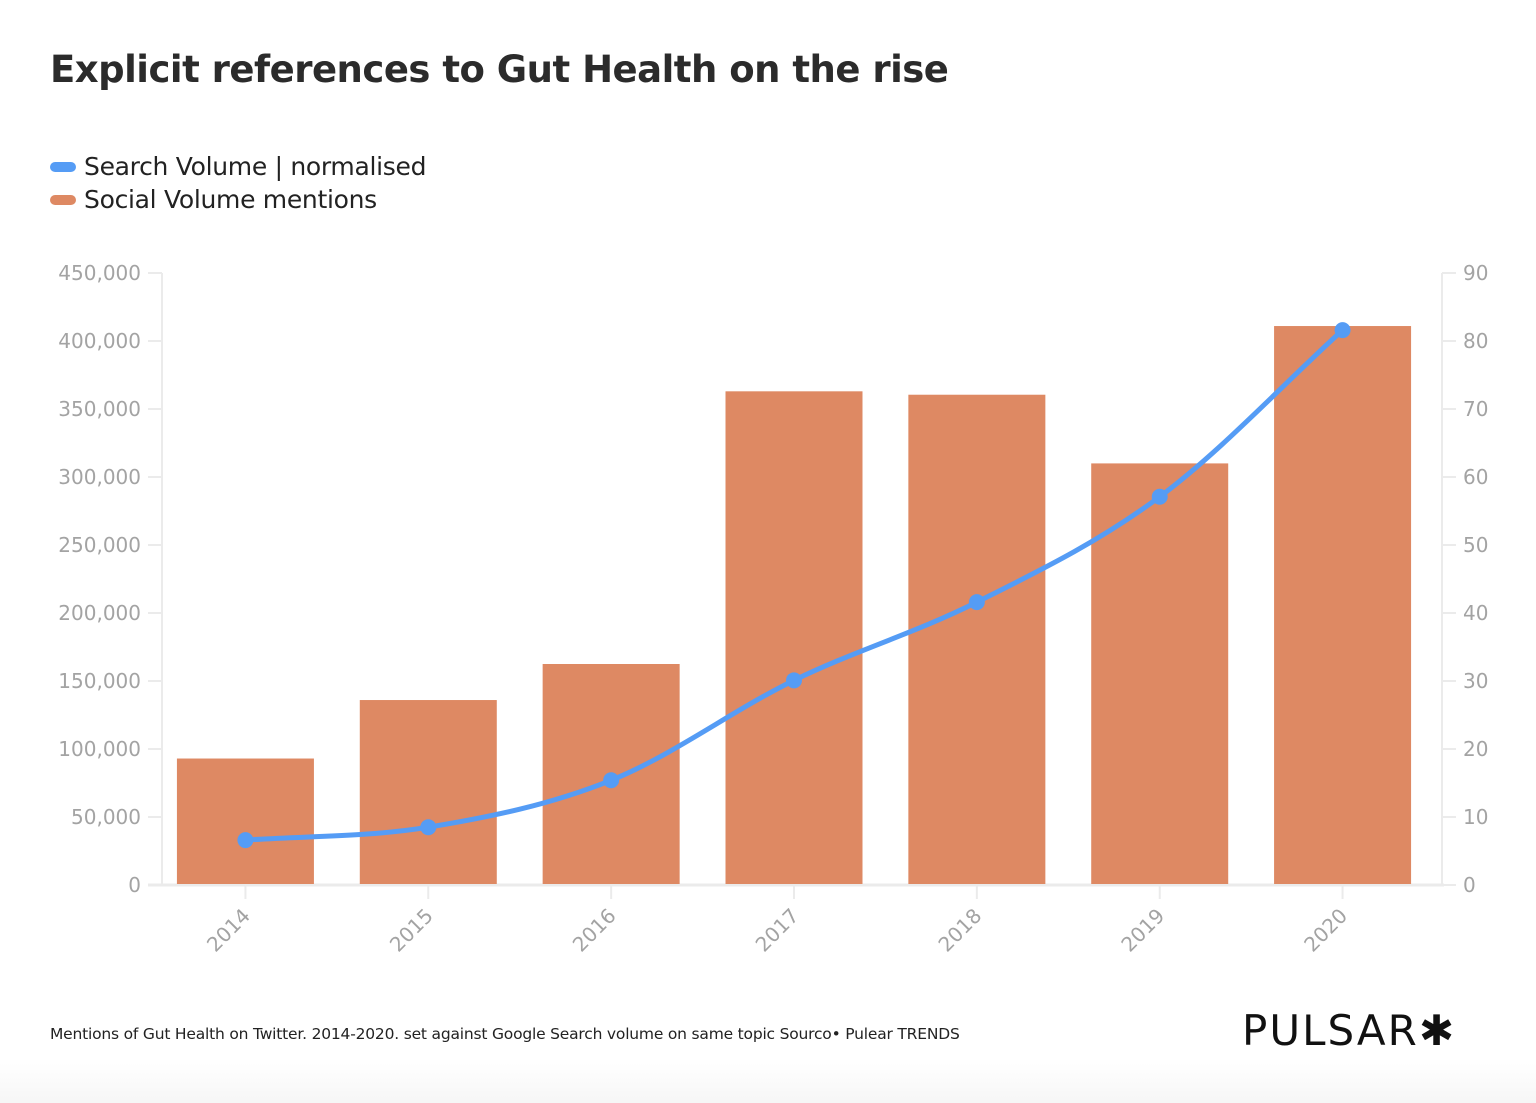 The width and height of the screenshot is (1536, 1103). What do you see at coordinates (411, 930) in the screenshot?
I see `x-tick-label: 2015` at bounding box center [411, 930].